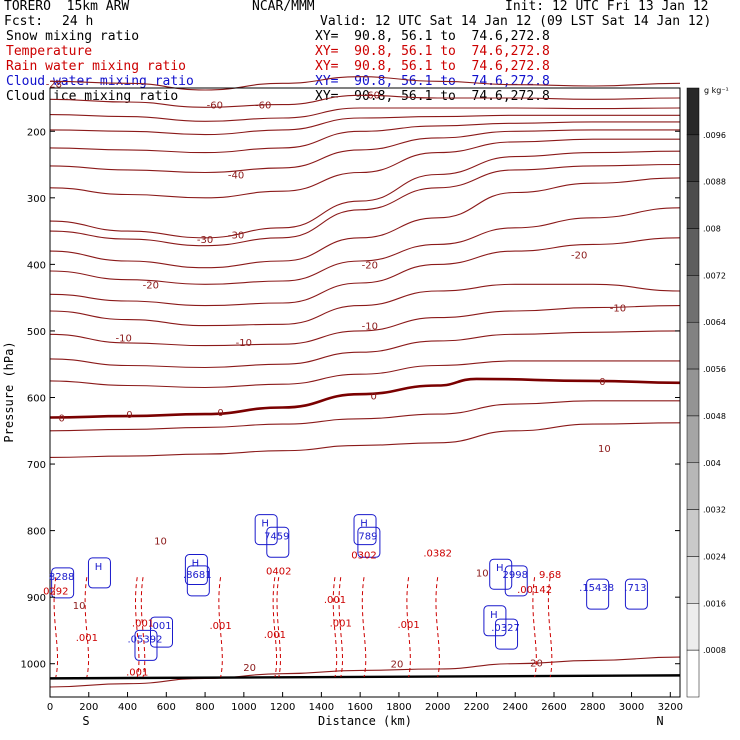 This screenshot has width=740, height=740. I want to click on isotherm--40-6, so click(364, 168).